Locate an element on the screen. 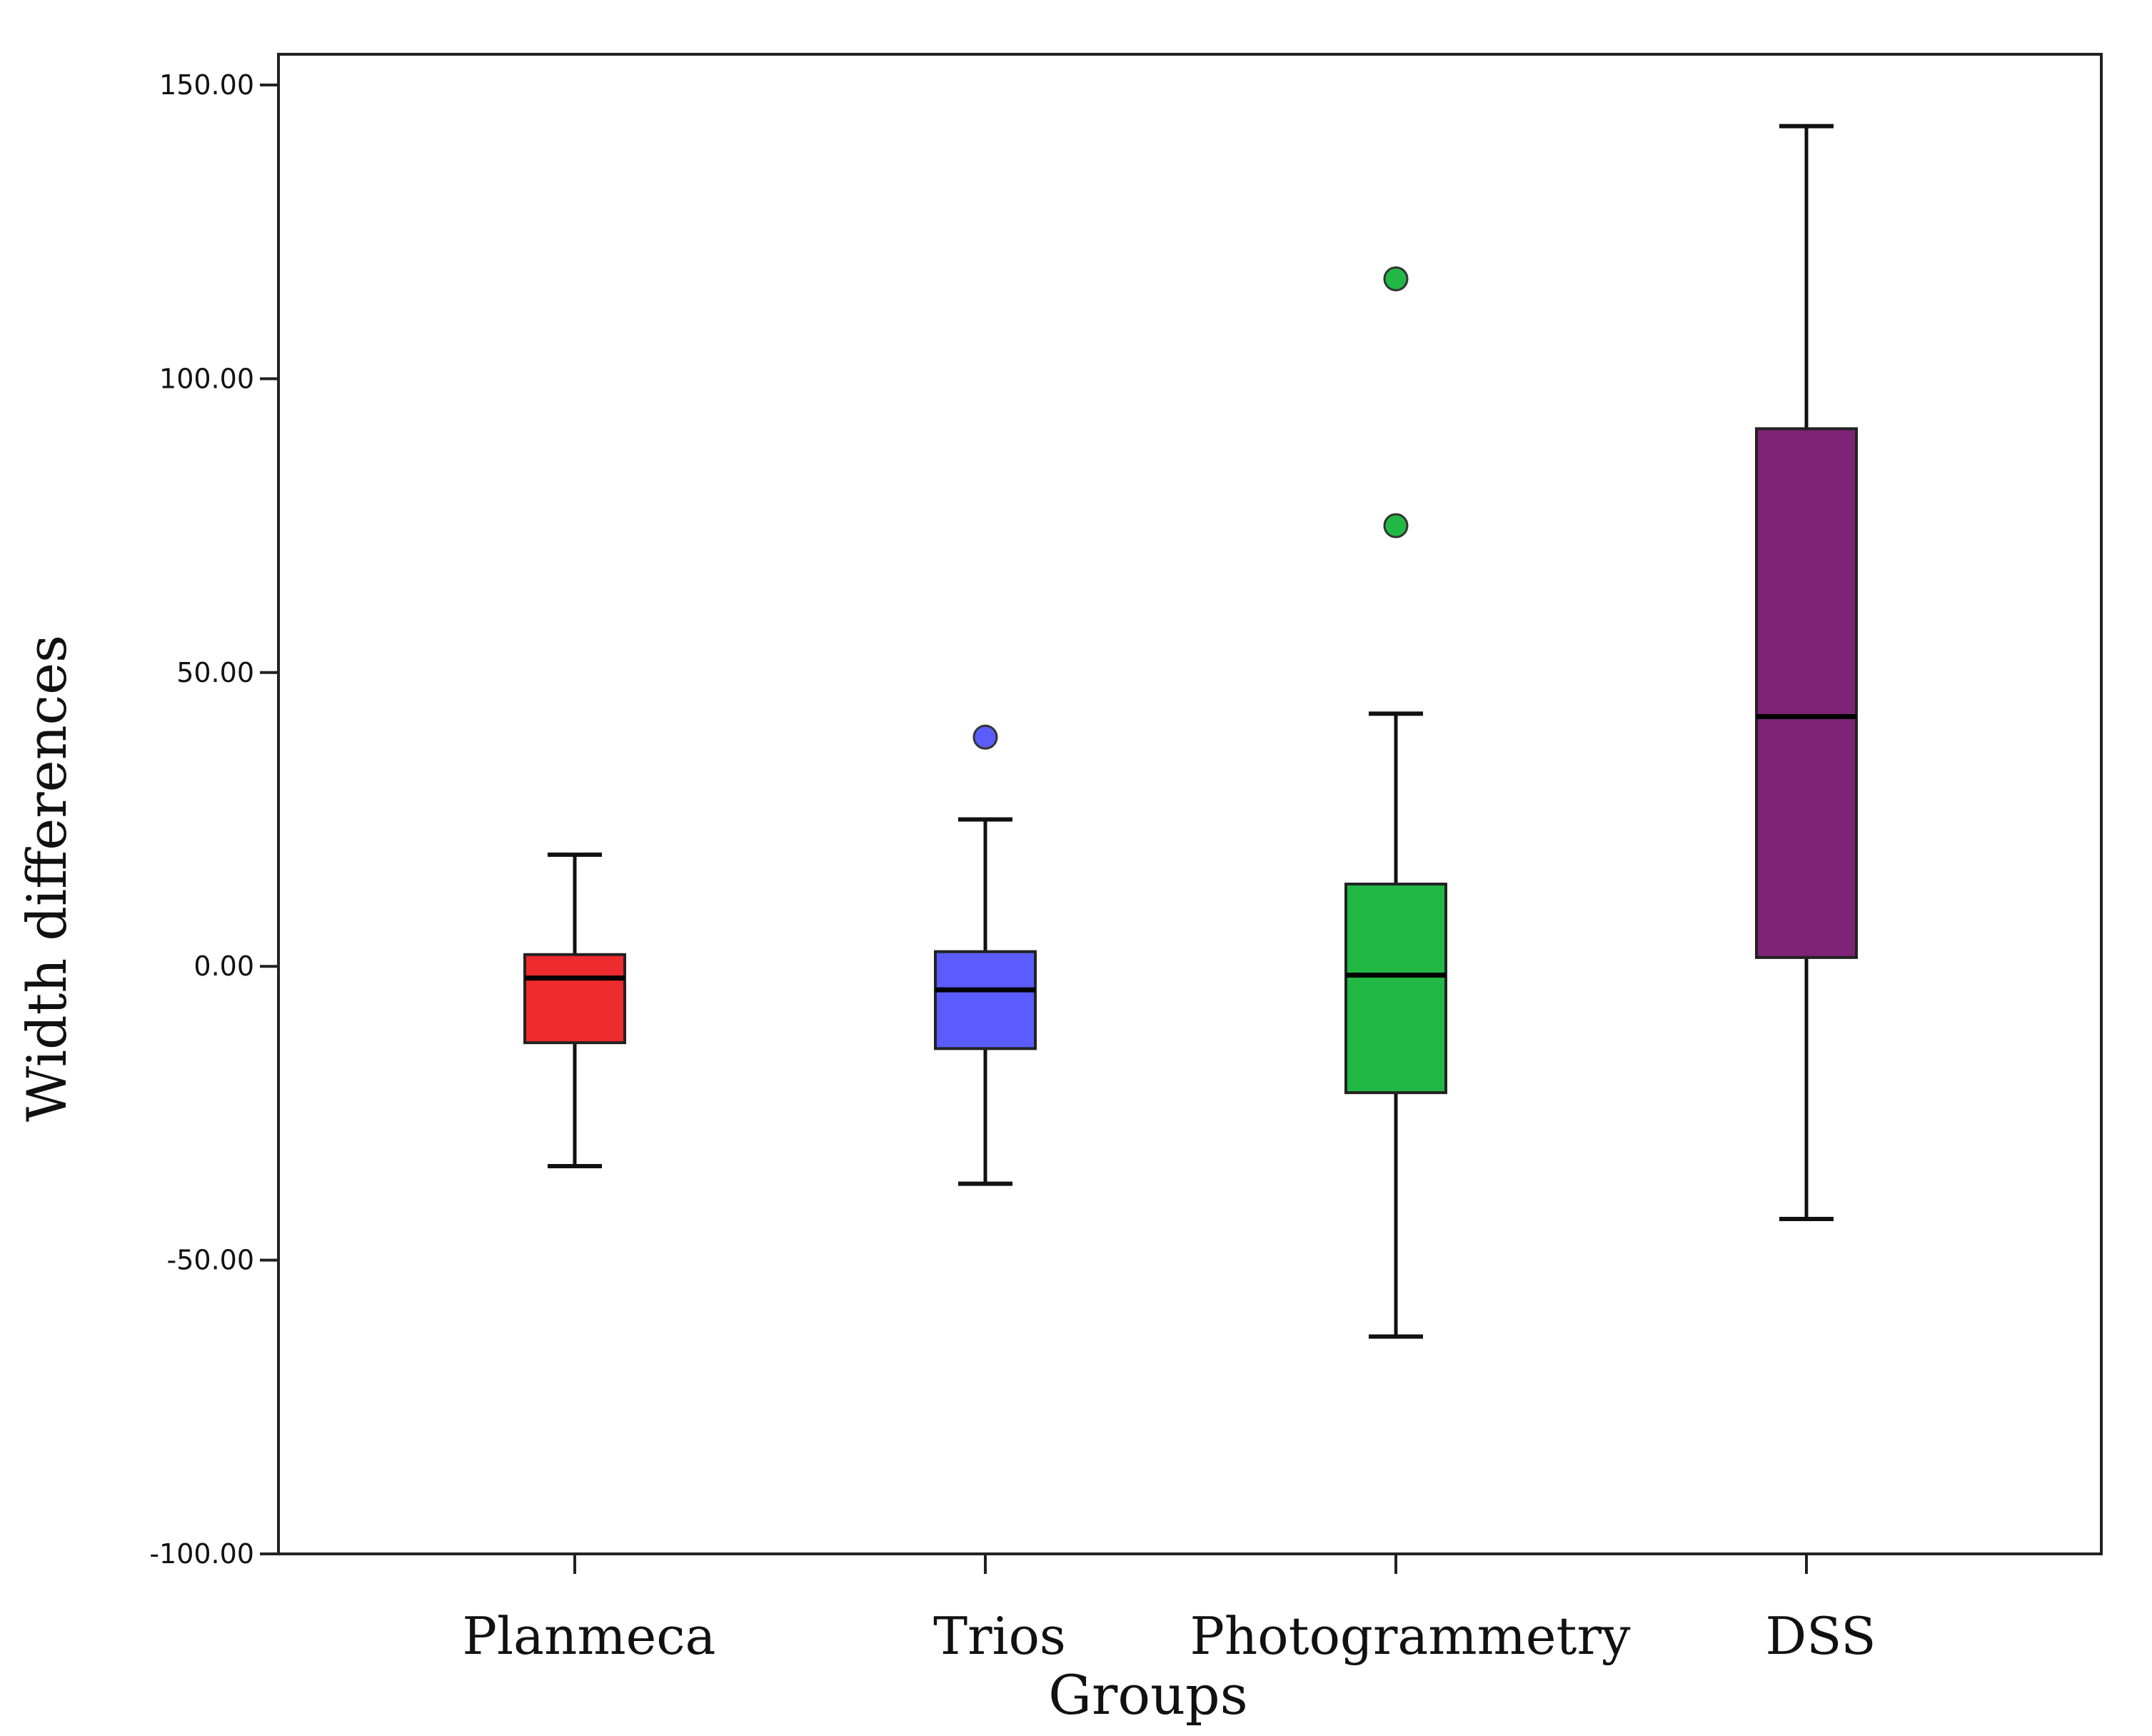 The image size is (2152, 1736). box-trios is located at coordinates (986, 955).